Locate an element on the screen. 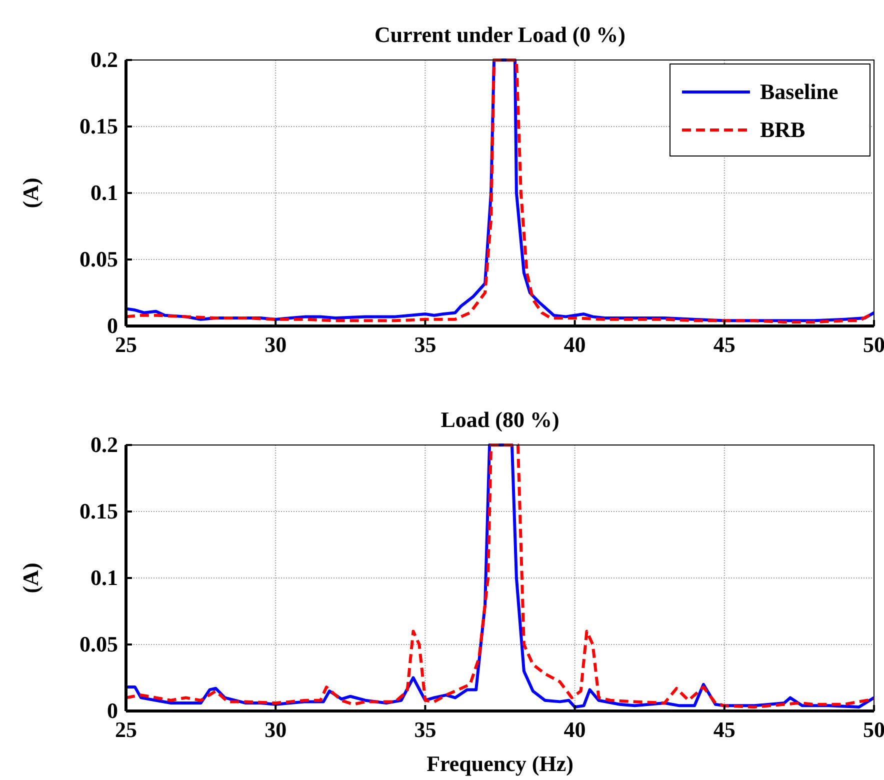 This screenshot has width=884, height=780. legend-label: BRB is located at coordinates (783, 129).